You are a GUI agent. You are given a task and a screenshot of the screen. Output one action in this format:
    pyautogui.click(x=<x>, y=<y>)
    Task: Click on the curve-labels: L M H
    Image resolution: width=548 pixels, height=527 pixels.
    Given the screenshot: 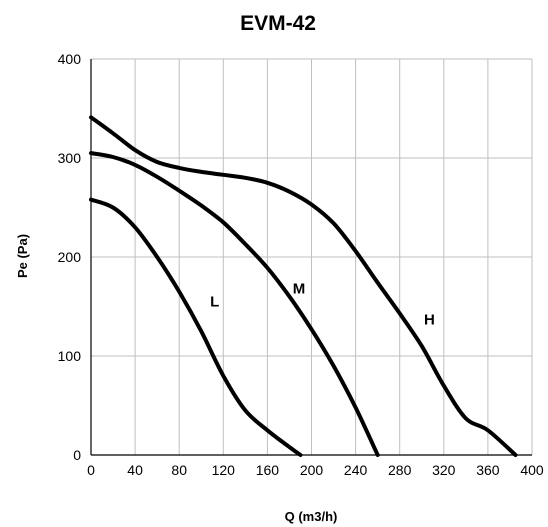 What is the action you would take?
    pyautogui.click(x=322, y=305)
    